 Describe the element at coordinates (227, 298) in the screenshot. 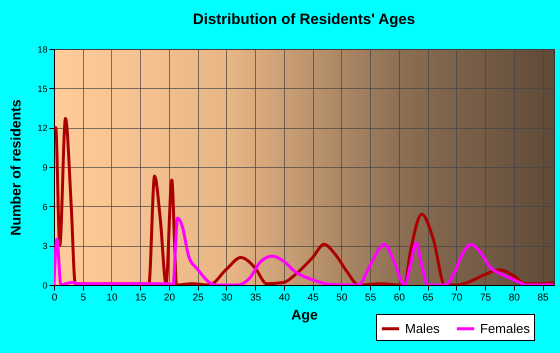

I see `x-tick-label: 30` at that location.